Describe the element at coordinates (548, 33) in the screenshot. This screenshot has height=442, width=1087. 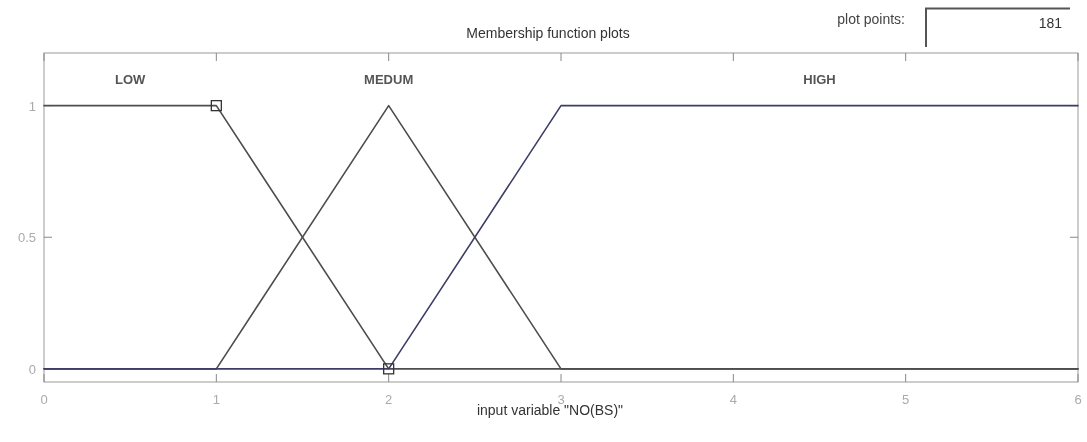
I see `chart-title: Membership function plots` at that location.